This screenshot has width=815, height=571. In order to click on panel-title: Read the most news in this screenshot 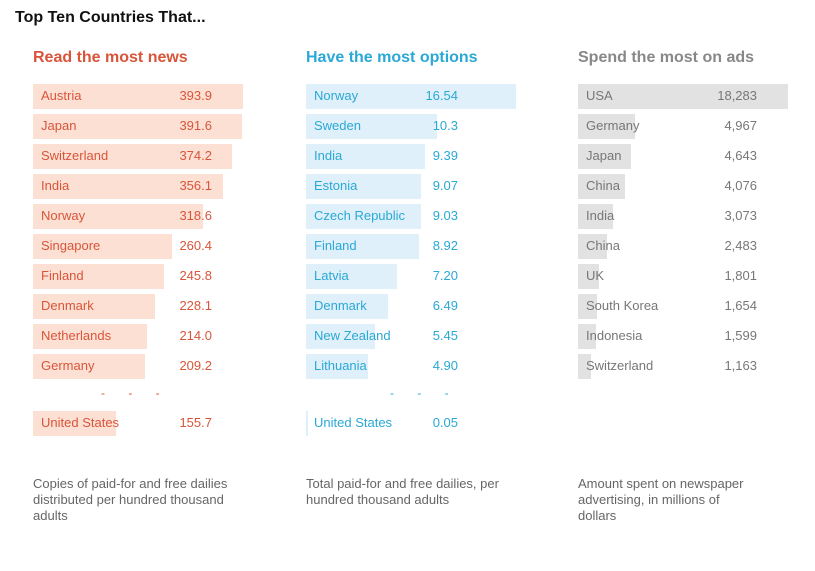, I will do `click(110, 57)`.